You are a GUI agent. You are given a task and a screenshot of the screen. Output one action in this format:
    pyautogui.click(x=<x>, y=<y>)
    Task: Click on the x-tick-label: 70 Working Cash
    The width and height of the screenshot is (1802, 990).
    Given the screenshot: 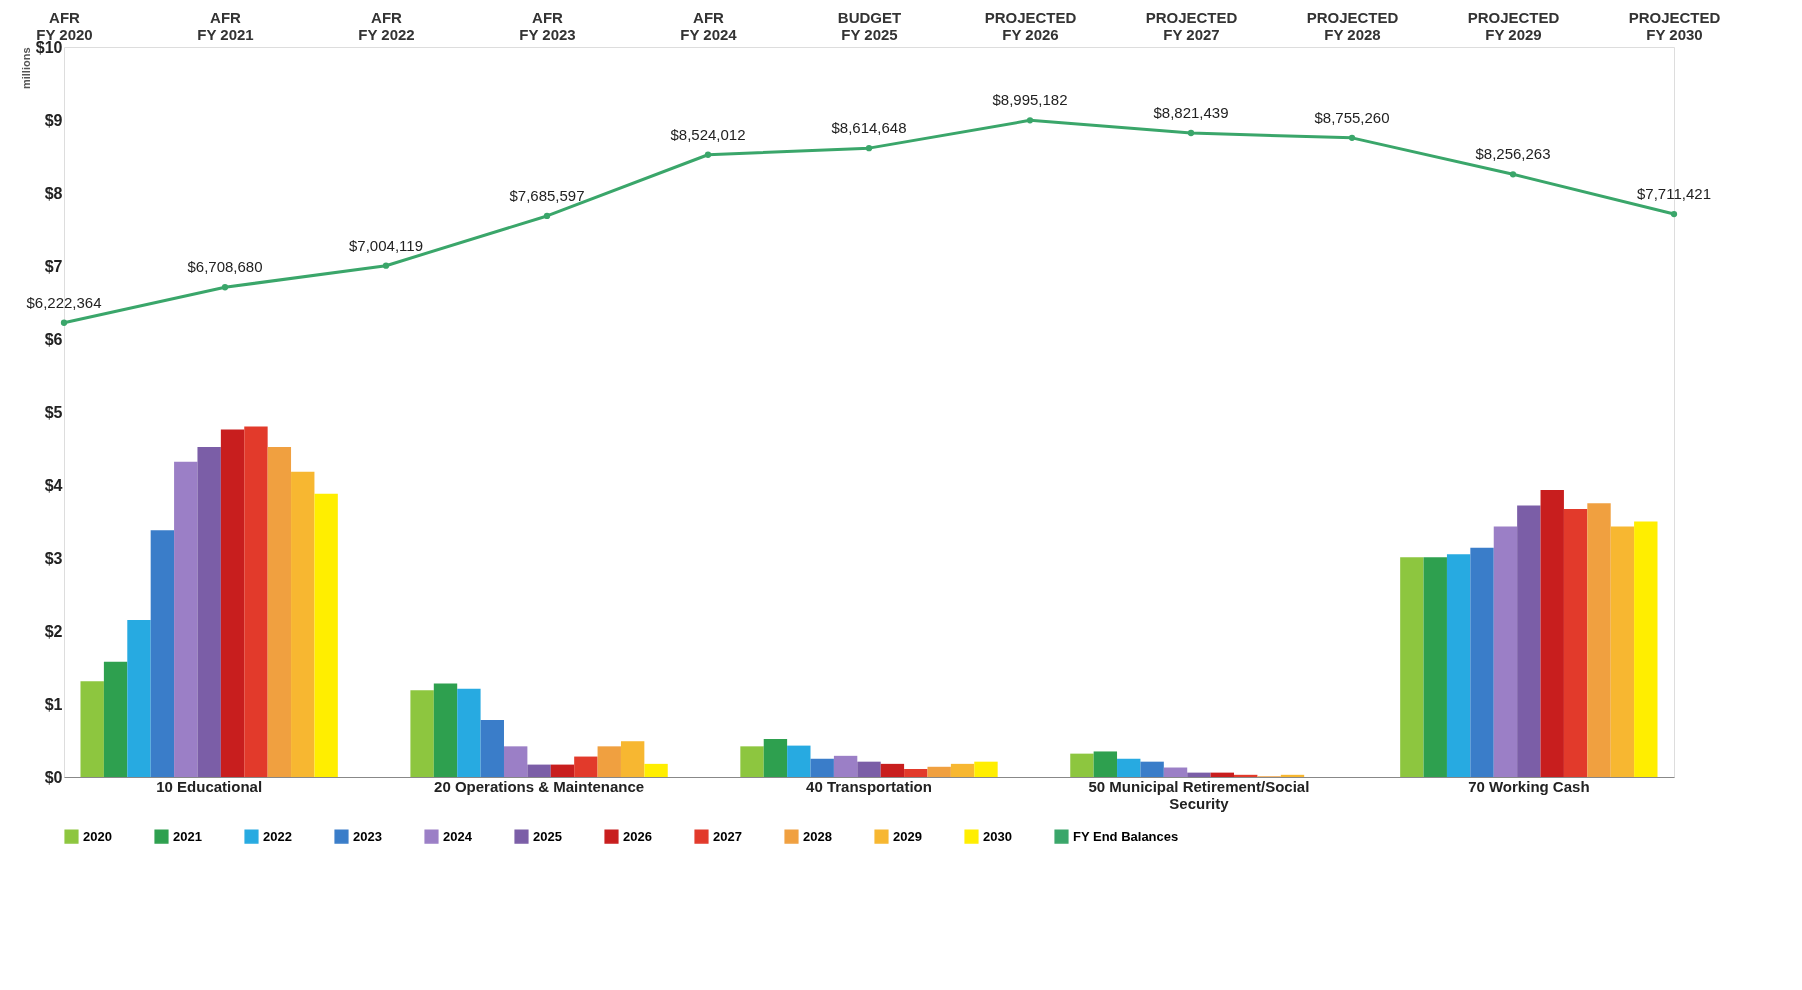 What is the action you would take?
    pyautogui.click(x=1529, y=786)
    